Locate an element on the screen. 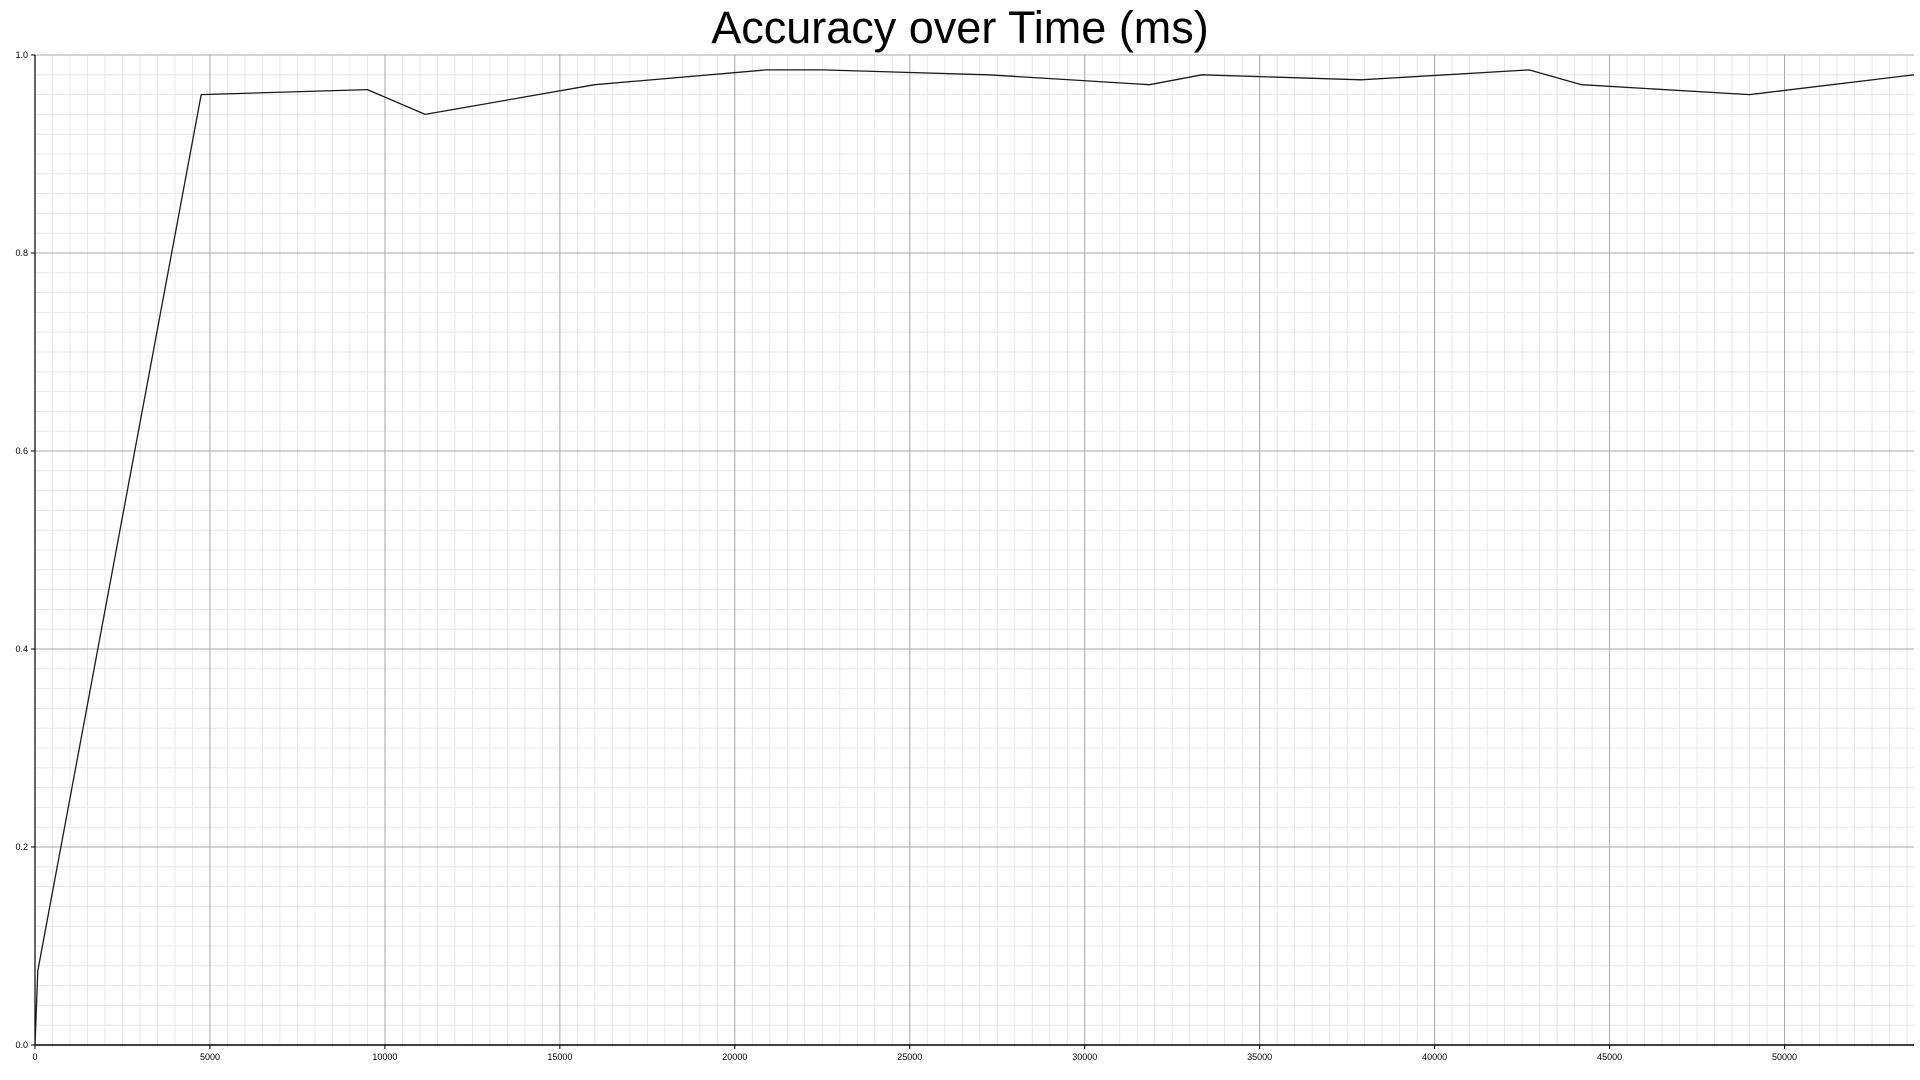  x-tick-label: 15000 is located at coordinates (559, 1057).